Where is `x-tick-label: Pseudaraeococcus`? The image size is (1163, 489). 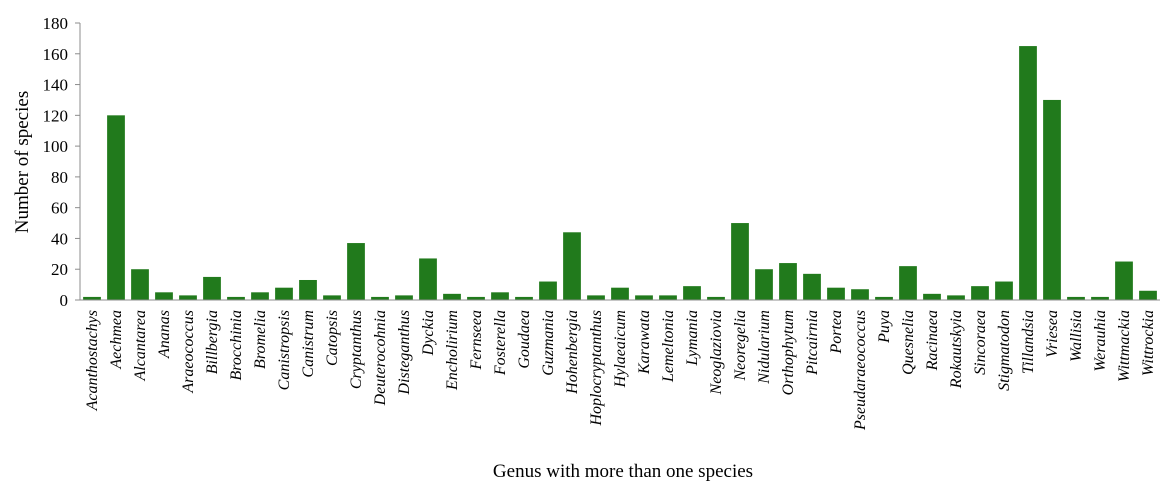
x-tick-label: Pseudaraeococcus is located at coordinates (860, 370).